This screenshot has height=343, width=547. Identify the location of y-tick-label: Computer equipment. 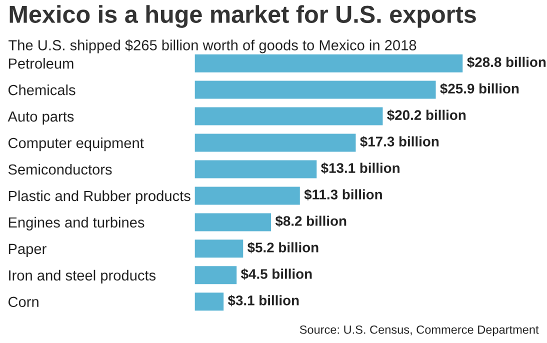
(76, 144).